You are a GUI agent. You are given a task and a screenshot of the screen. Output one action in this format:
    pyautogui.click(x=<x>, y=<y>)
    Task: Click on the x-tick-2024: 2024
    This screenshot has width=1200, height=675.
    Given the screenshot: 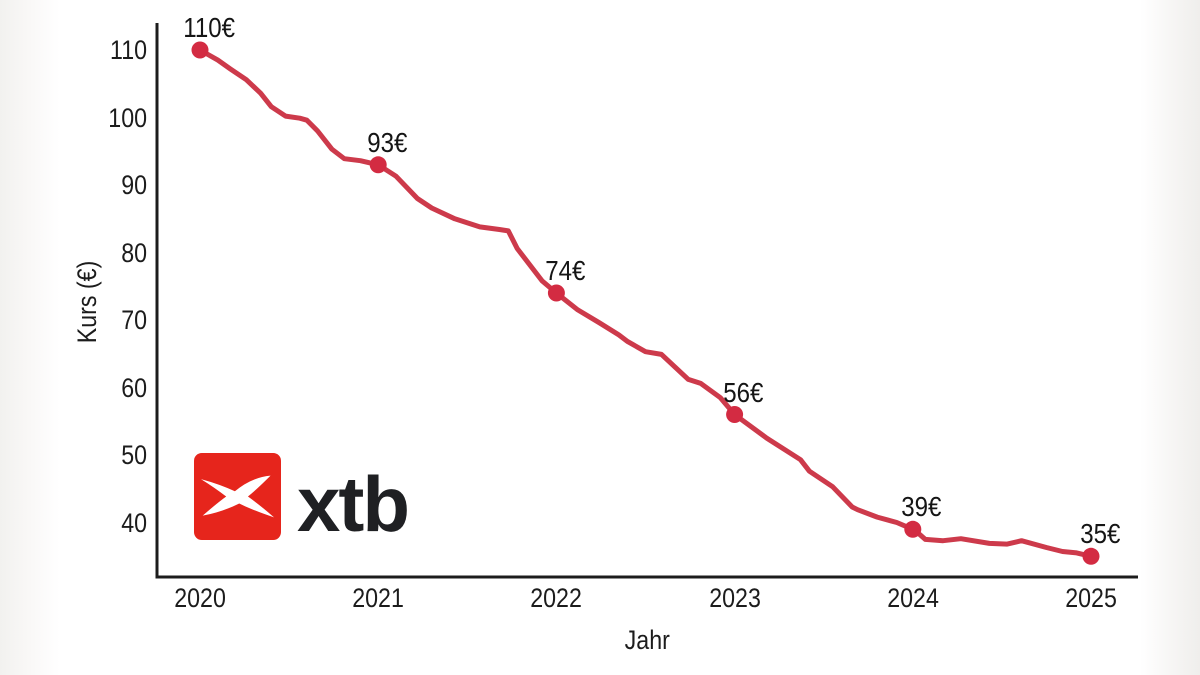 What is the action you would take?
    pyautogui.click(x=913, y=598)
    